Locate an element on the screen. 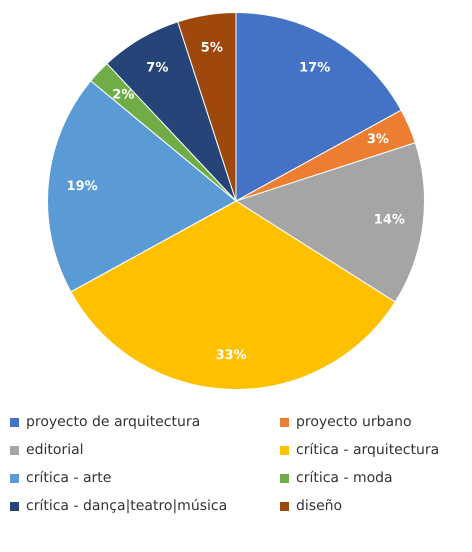  legend-label: editorial is located at coordinates (55, 450).